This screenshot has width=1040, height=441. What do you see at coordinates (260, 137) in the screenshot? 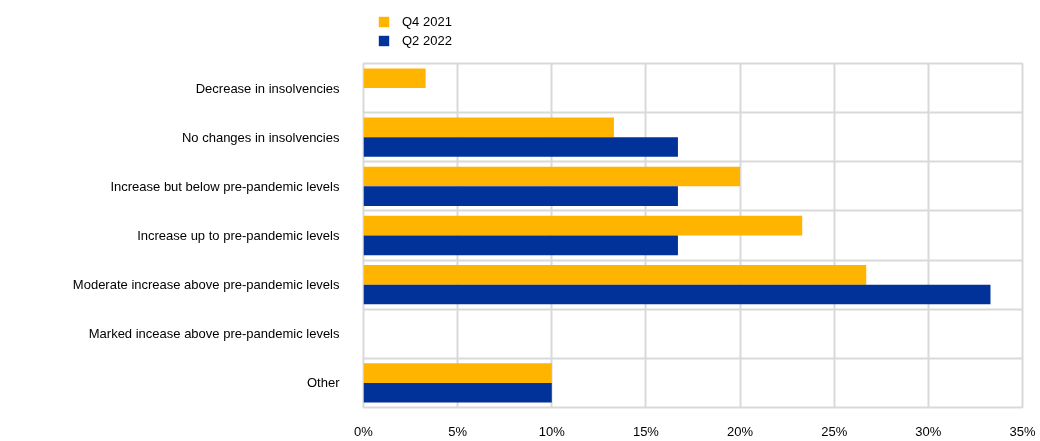
I see `y-tick-label: No changes in insolvencies` at bounding box center [260, 137].